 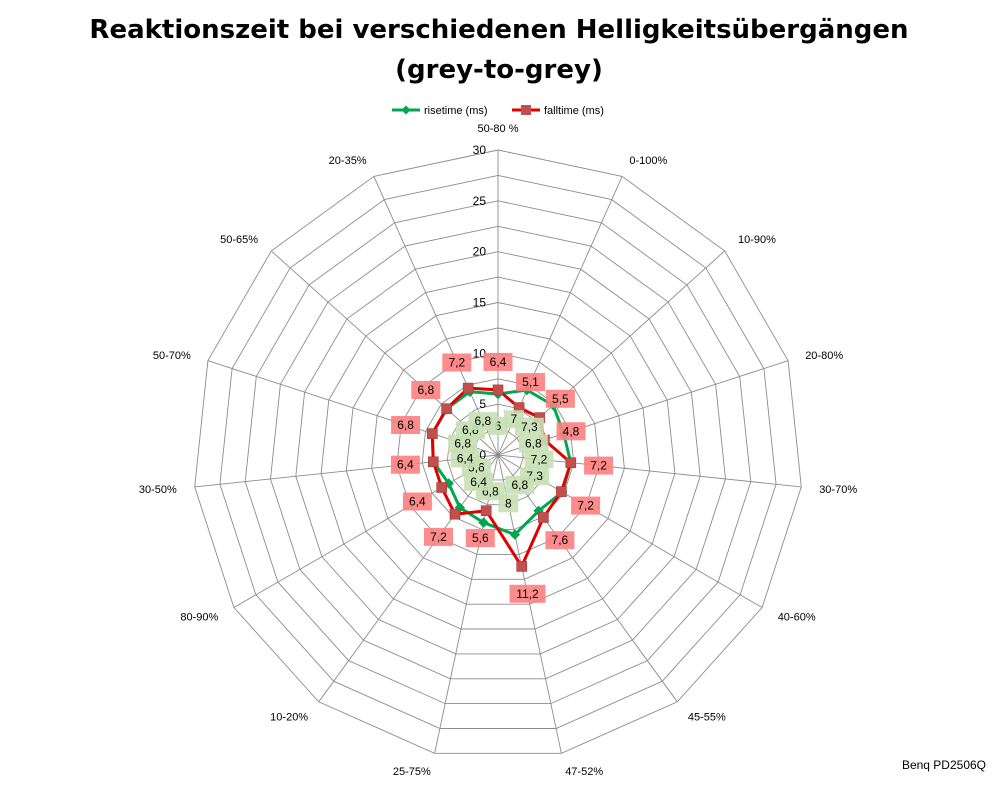 I want to click on radial-tick-label: 15, so click(x=480, y=303).